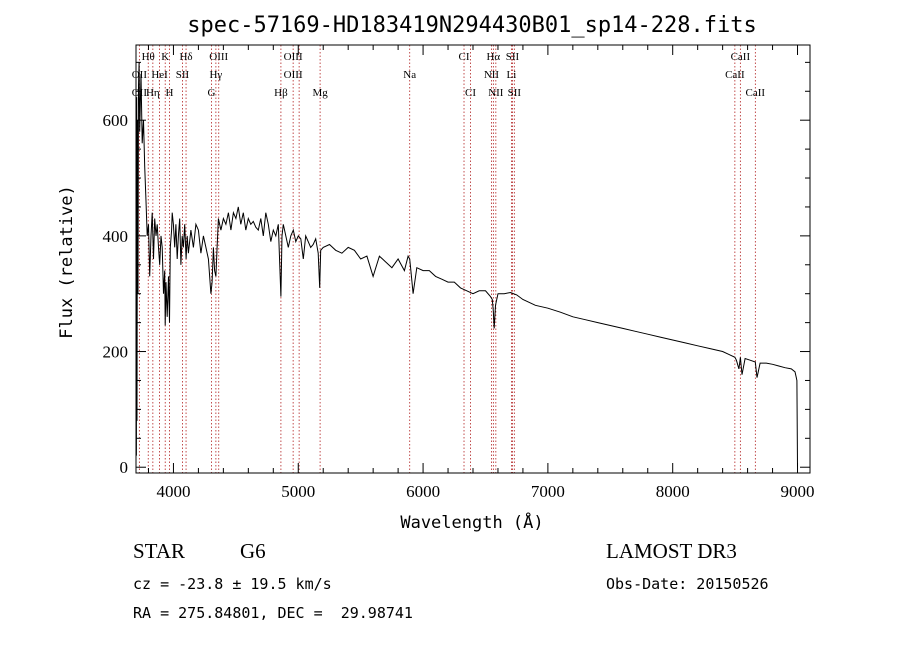  What do you see at coordinates (116, 352) in the screenshot?
I see `y-tick-label: 200` at bounding box center [116, 352].